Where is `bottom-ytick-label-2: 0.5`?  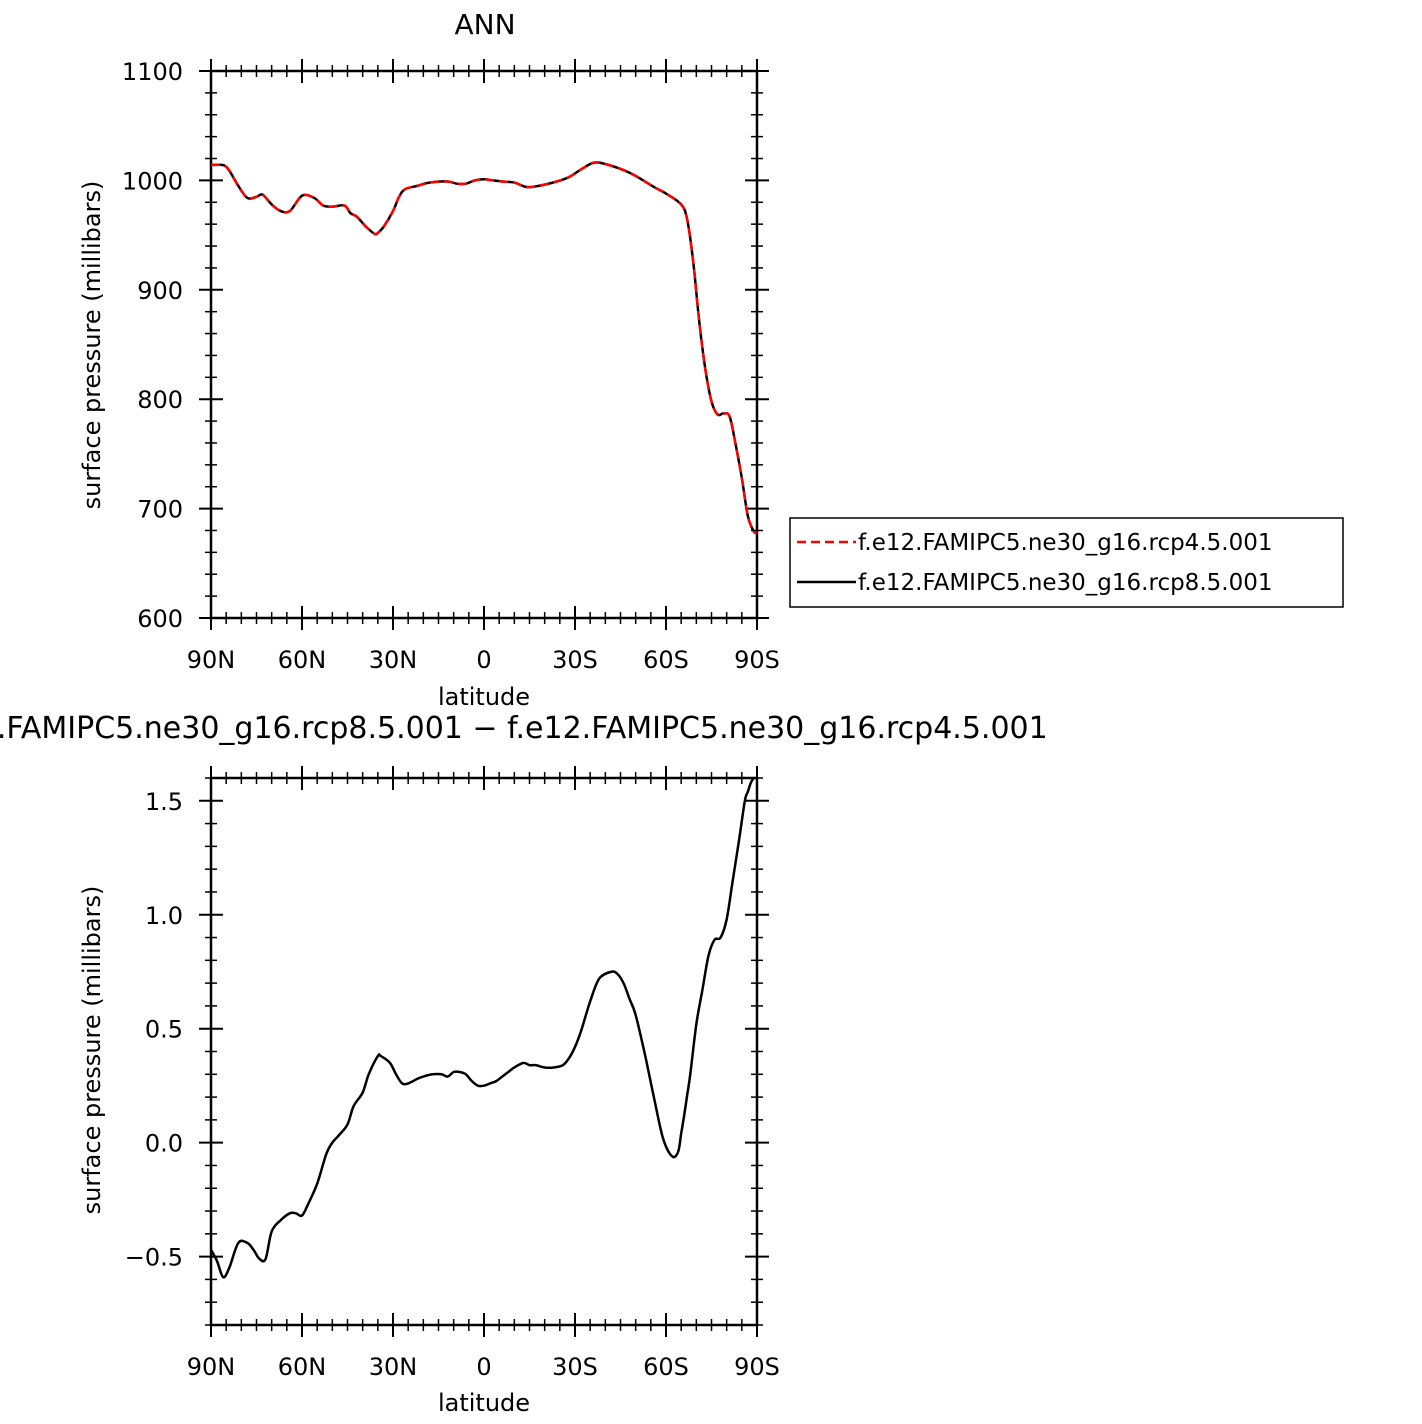
bottom-ytick-label-2: 0.5 is located at coordinates (164, 1030).